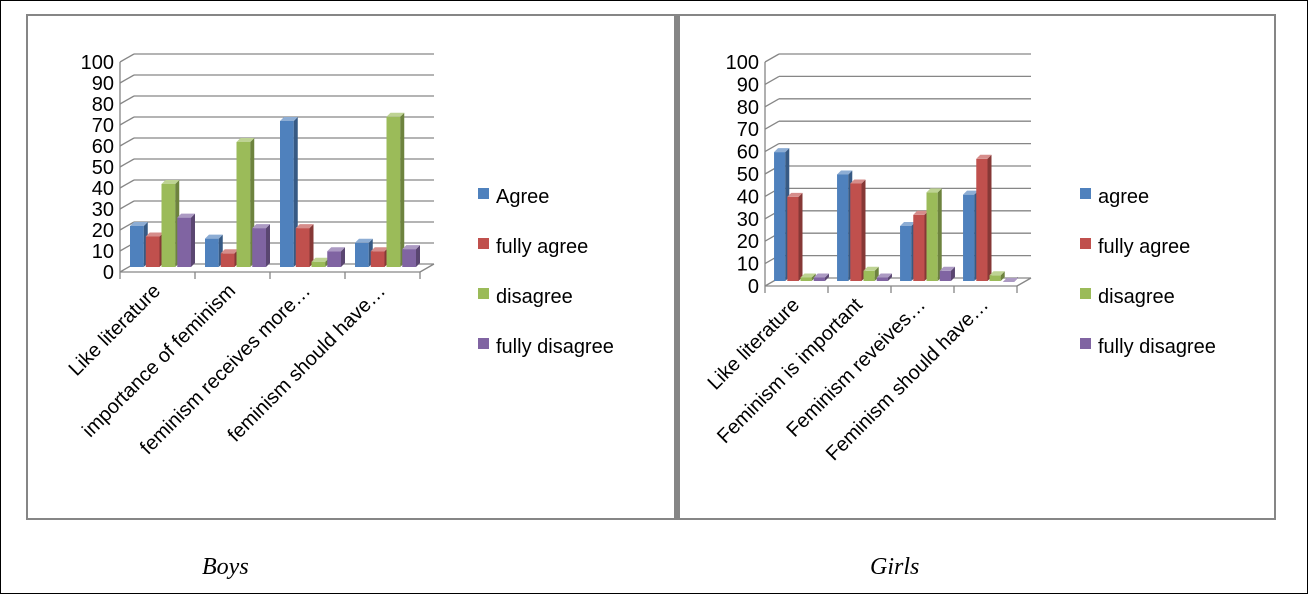 The width and height of the screenshot is (1308, 594). Describe the element at coordinates (159, 361) in the screenshot. I see `x-tick-label: importance of feminism` at that location.